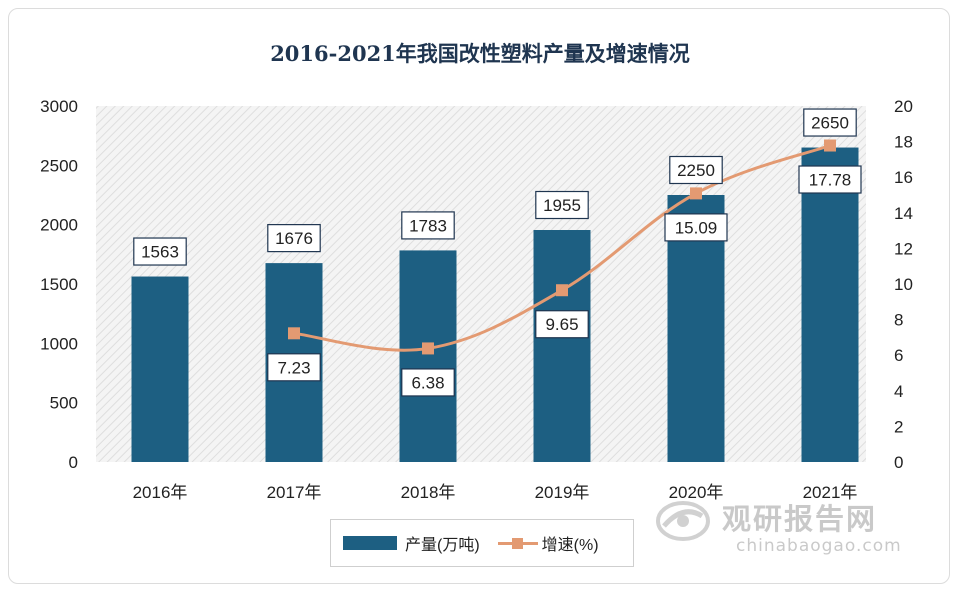  What do you see at coordinates (683, 521) in the screenshot?
I see `watermark-logo-icon` at bounding box center [683, 521].